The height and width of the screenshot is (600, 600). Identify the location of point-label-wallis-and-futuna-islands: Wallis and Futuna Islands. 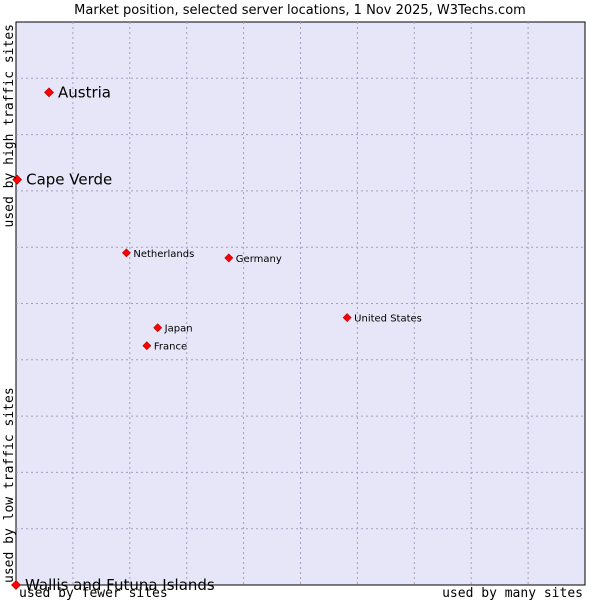
(120, 585).